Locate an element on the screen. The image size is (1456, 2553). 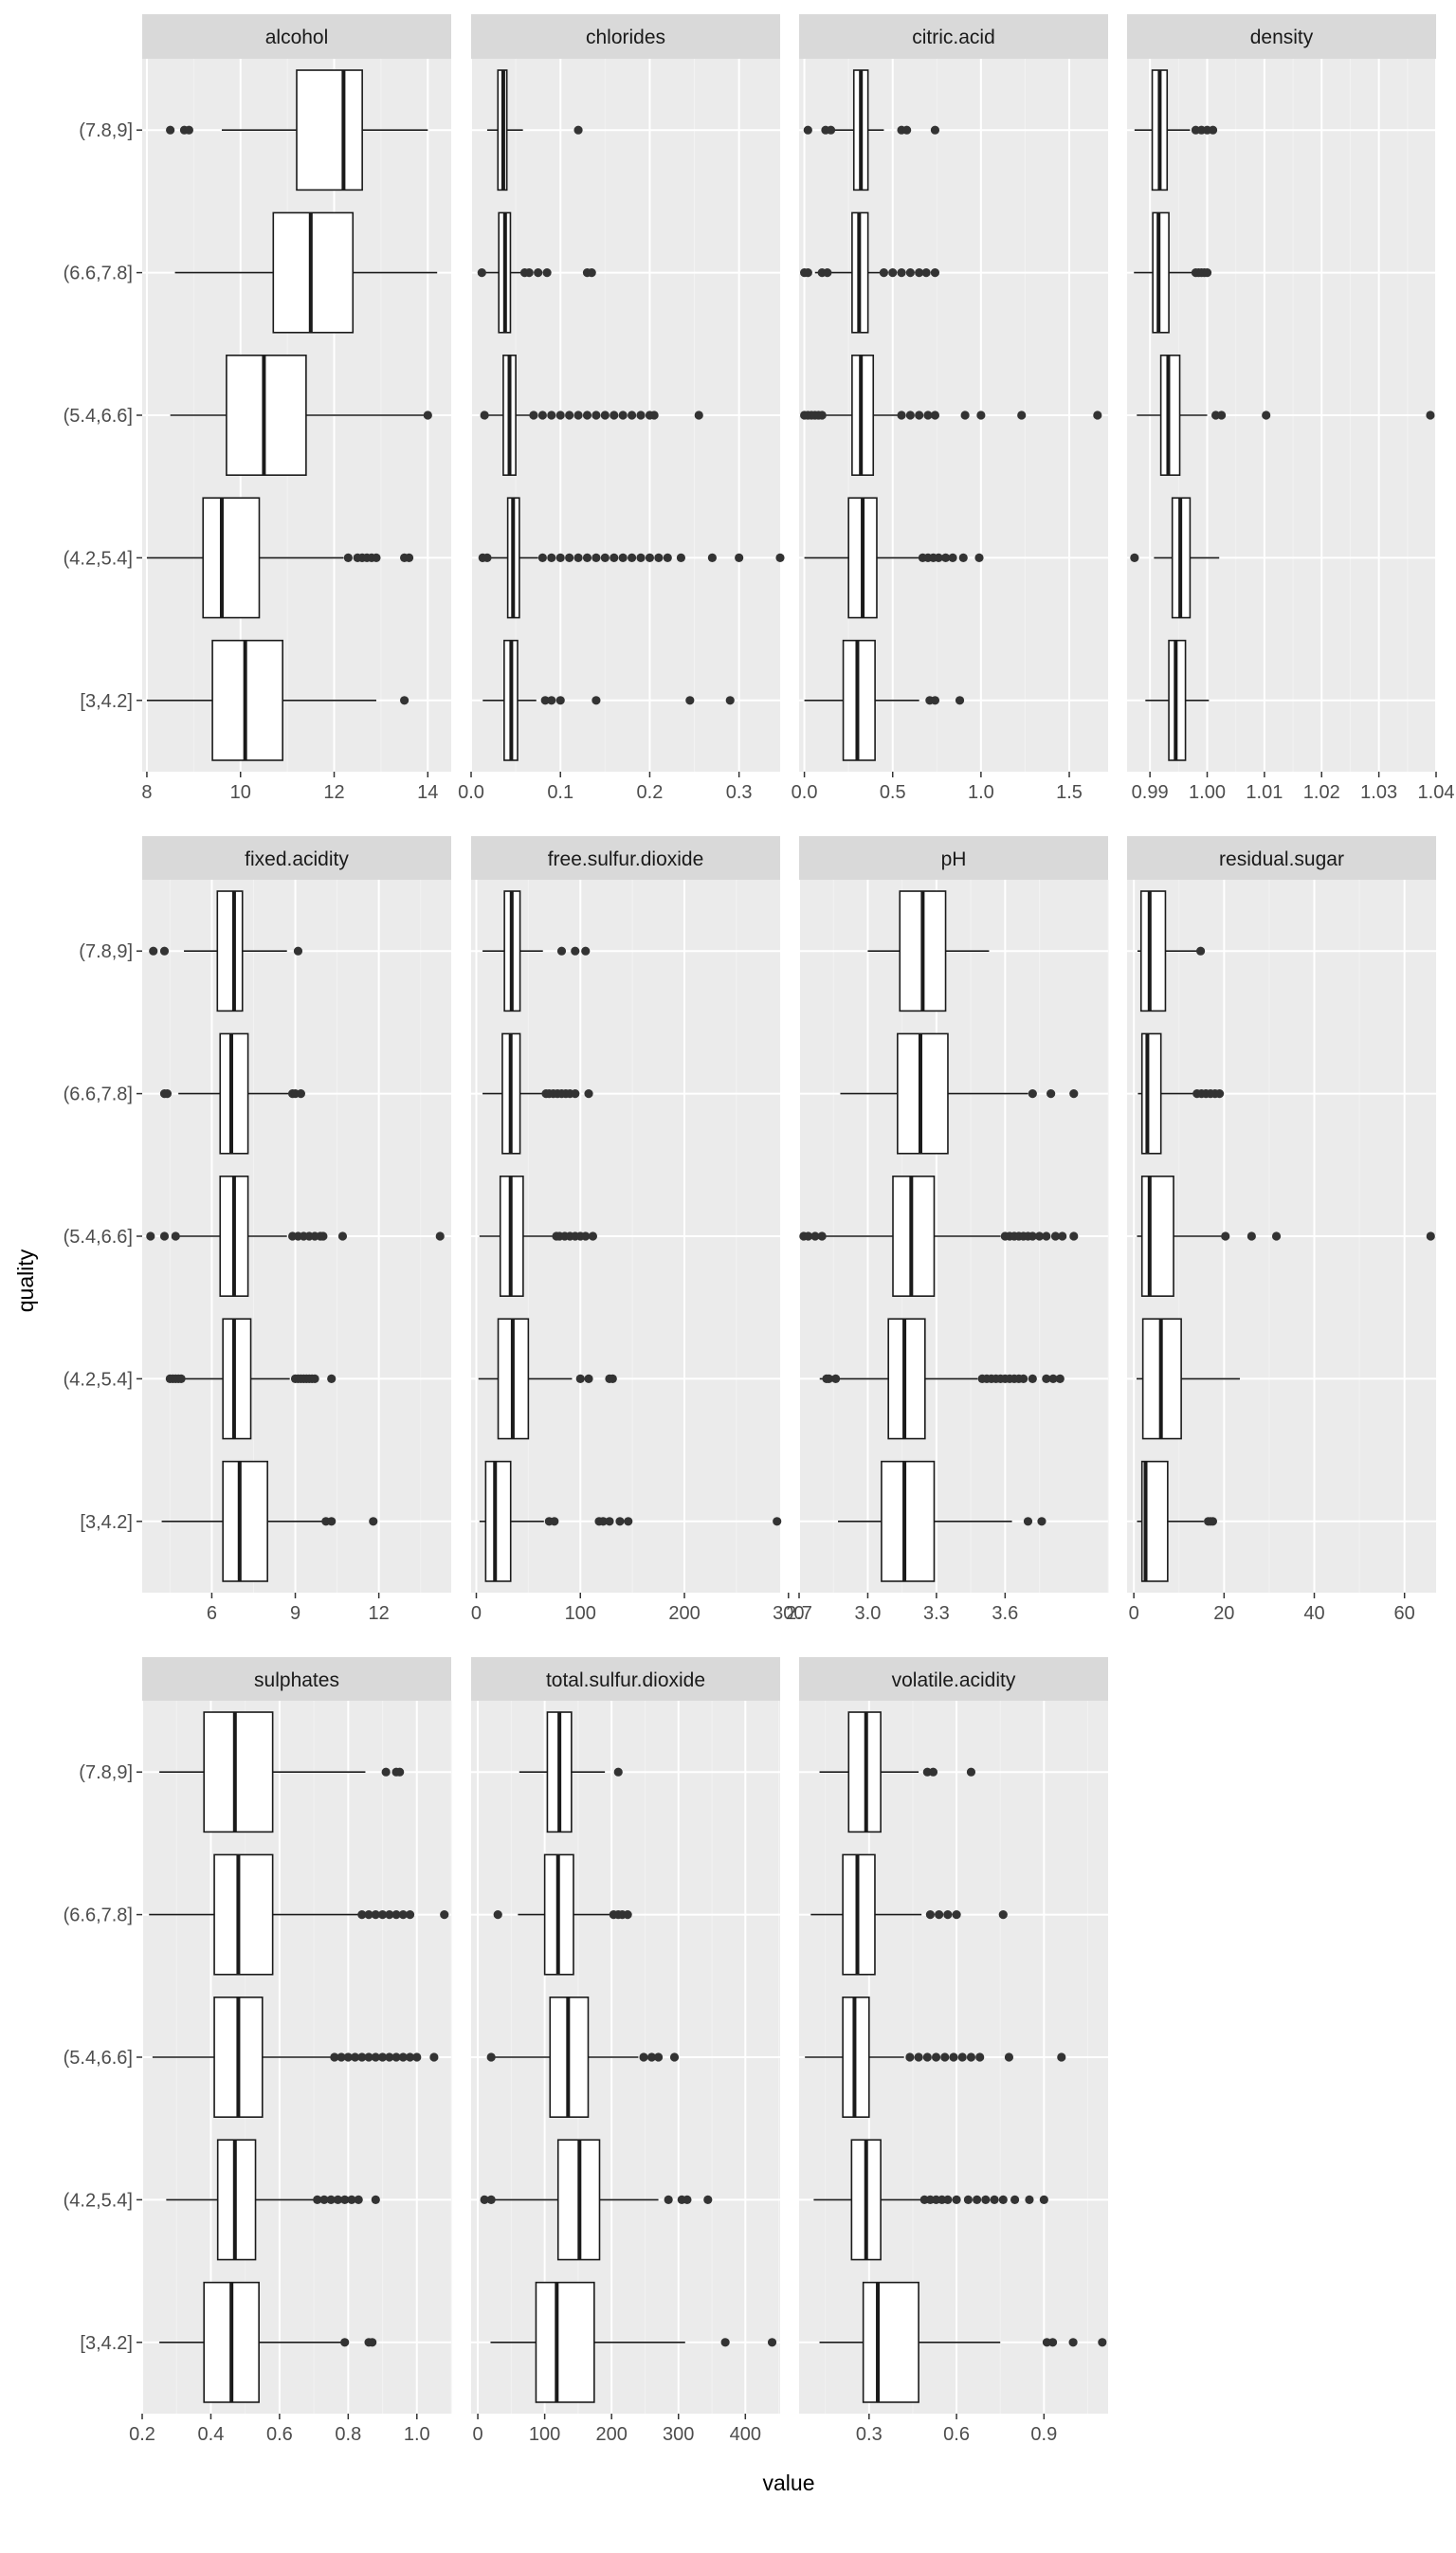
facet-panel-citric.acid: citric.acid 0.0 0.5 1.0 1.5 is located at coordinates (950, 408).